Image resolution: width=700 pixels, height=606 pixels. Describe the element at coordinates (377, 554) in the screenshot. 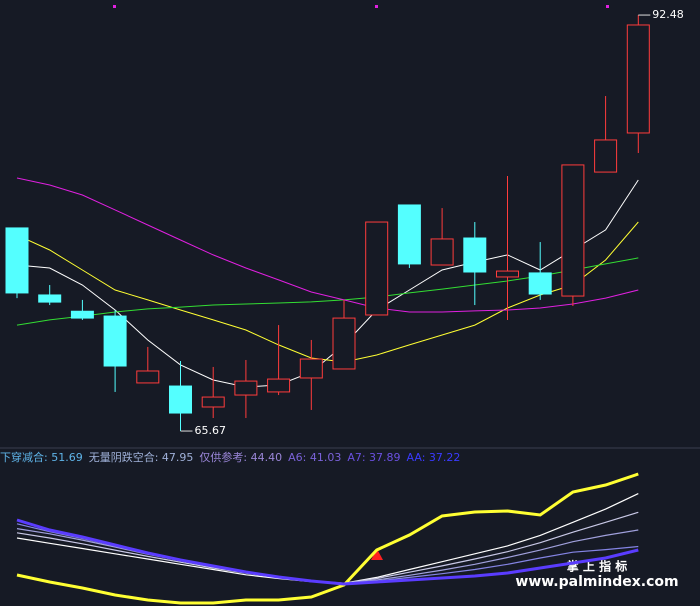

I see `signal-arrow` at that location.